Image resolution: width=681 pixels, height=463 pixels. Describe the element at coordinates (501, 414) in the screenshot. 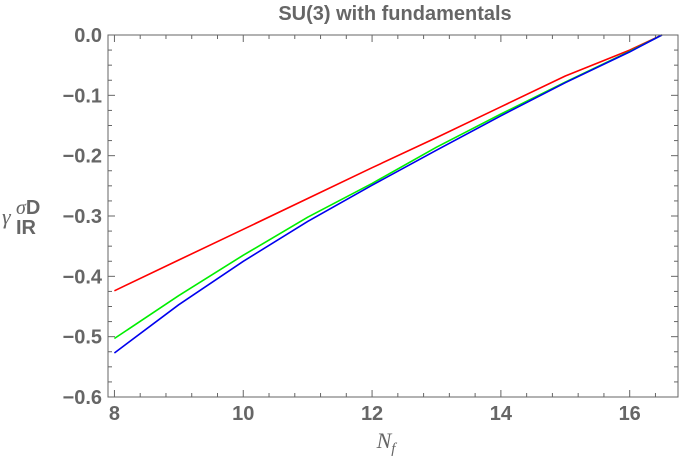

I see `x-tick-label: 14` at that location.